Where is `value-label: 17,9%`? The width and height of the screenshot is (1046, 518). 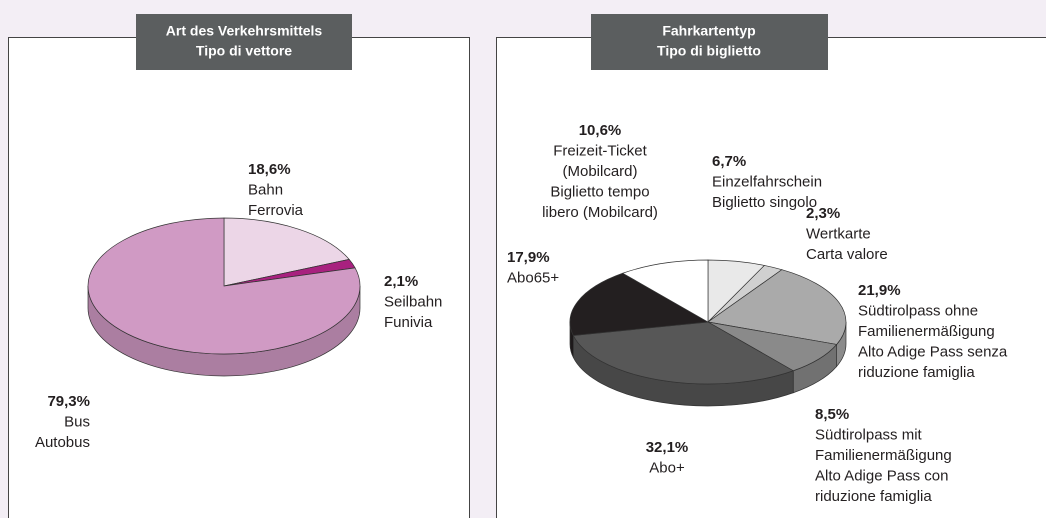 value-label: 17,9% is located at coordinates (528, 257).